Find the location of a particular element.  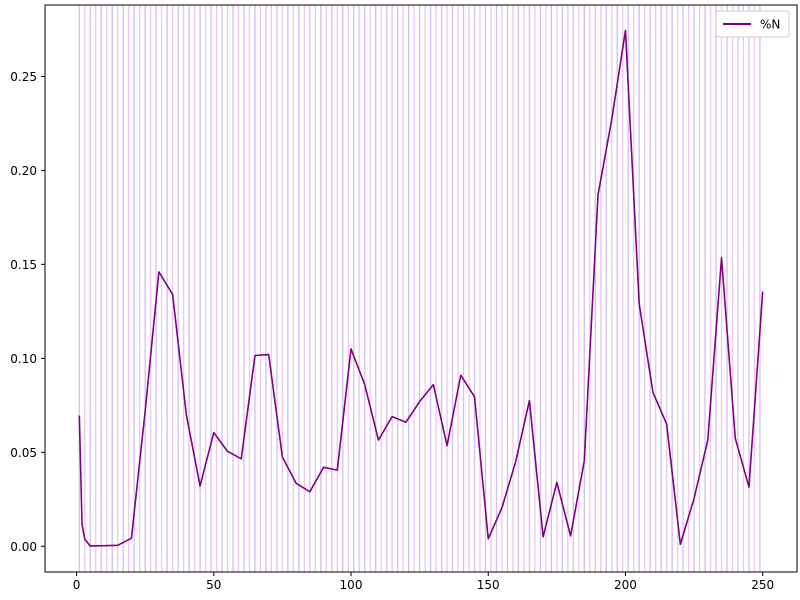

x-tick-label: 0 is located at coordinates (77, 585).